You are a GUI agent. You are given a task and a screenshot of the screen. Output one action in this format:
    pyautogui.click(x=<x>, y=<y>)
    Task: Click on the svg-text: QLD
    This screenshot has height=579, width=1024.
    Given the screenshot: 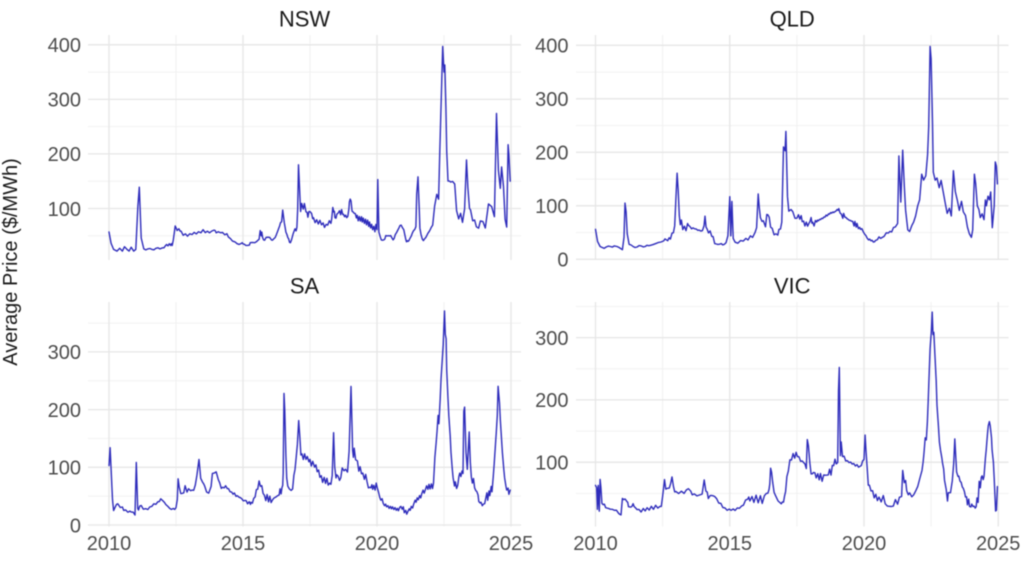 What is the action you would take?
    pyautogui.click(x=792, y=18)
    